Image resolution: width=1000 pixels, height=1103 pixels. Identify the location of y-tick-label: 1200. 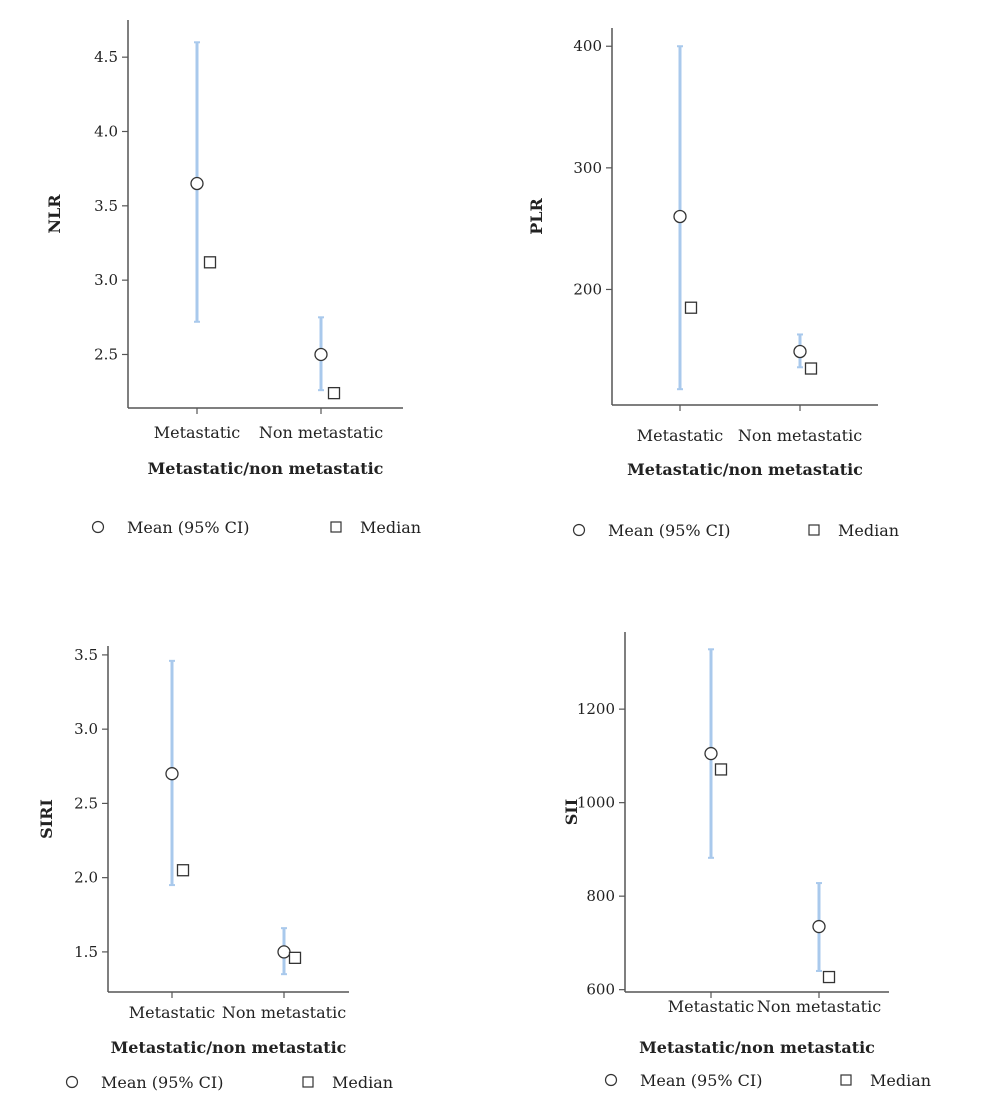
(596, 709).